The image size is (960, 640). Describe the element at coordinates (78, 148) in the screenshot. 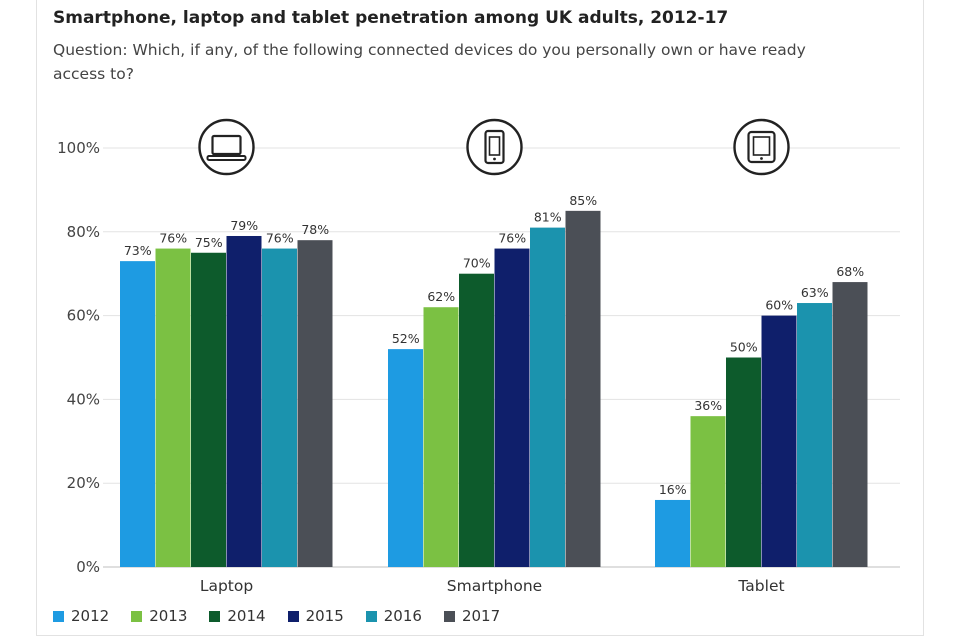

I see `y-tick-label: 100%` at that location.